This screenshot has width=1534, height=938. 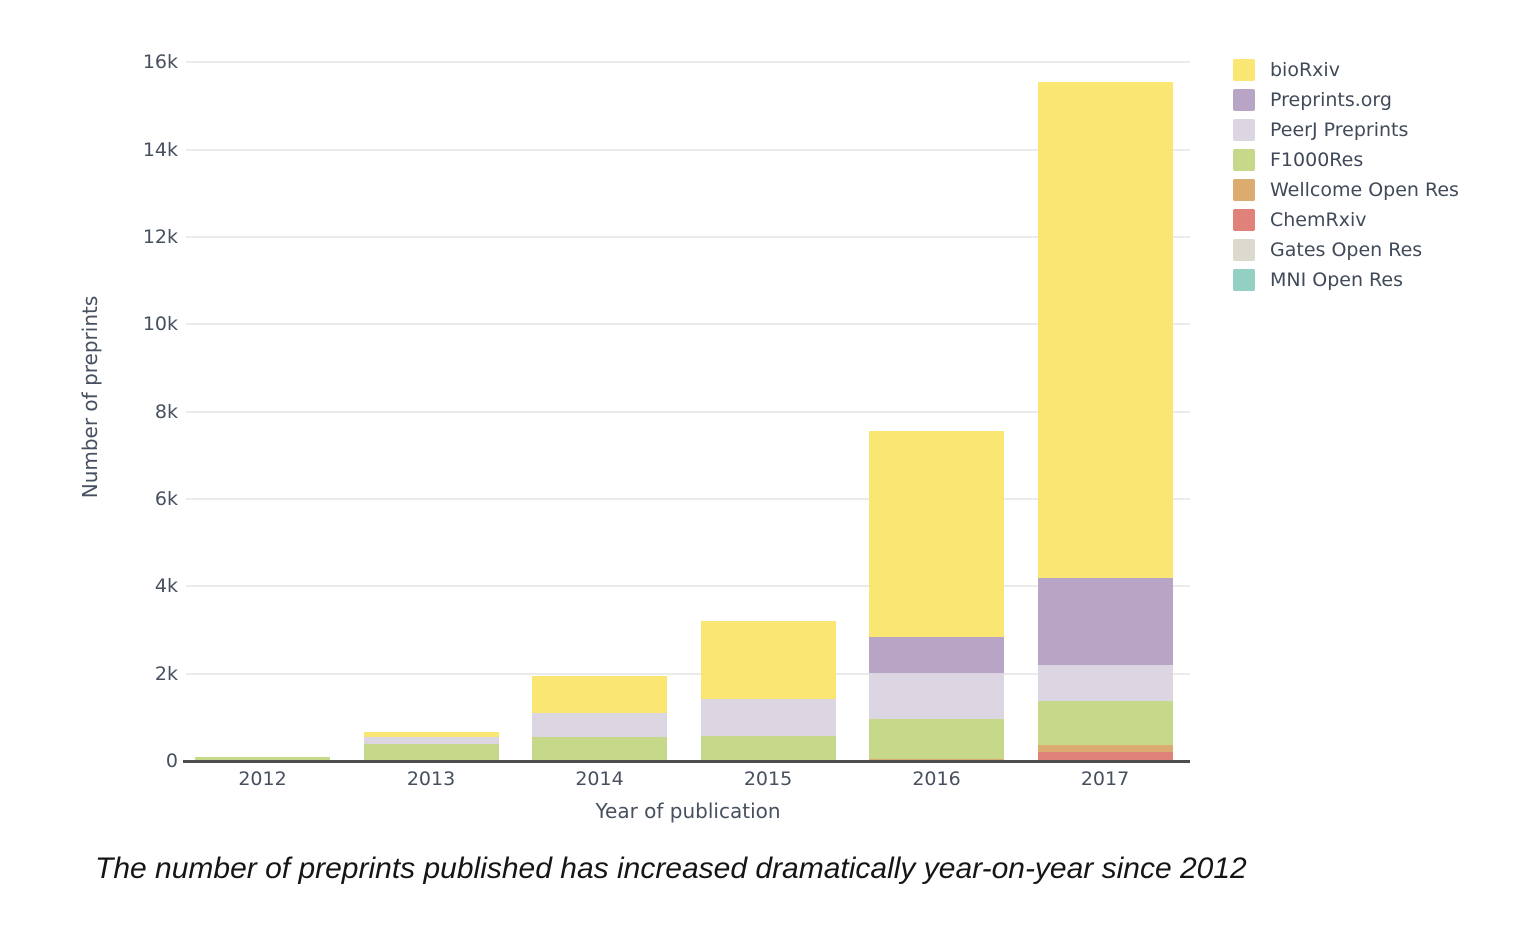 I want to click on legend-item: Gates Open Res, so click(x=1346, y=250).